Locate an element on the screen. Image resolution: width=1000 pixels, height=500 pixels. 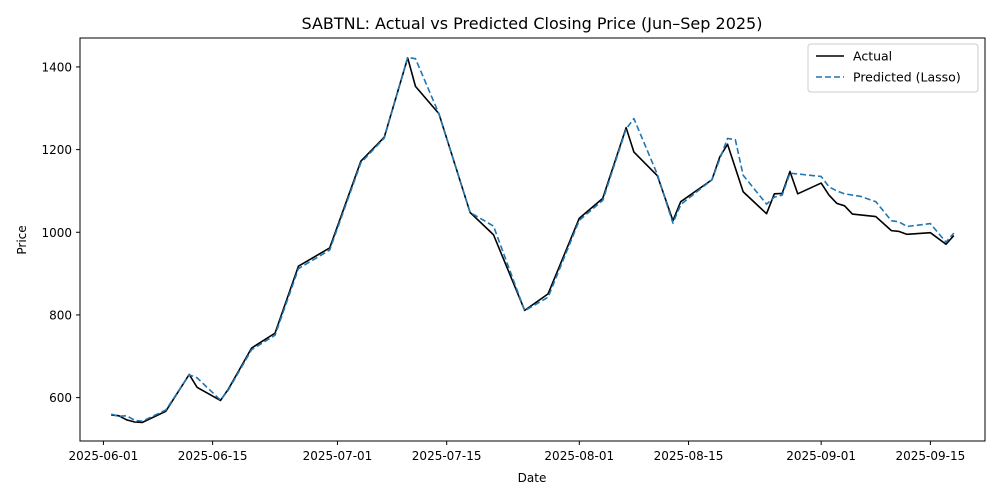
x-axis-label: Date is located at coordinates (532, 478).